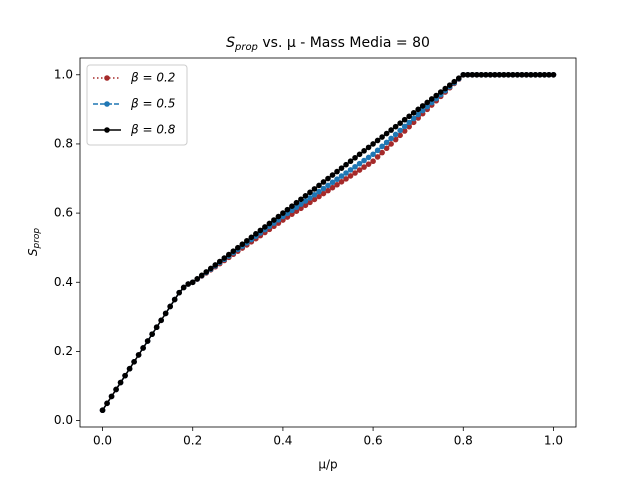 This screenshot has width=640, height=480. Describe the element at coordinates (327, 465) in the screenshot. I see `x-axis-label: μ/p` at that location.